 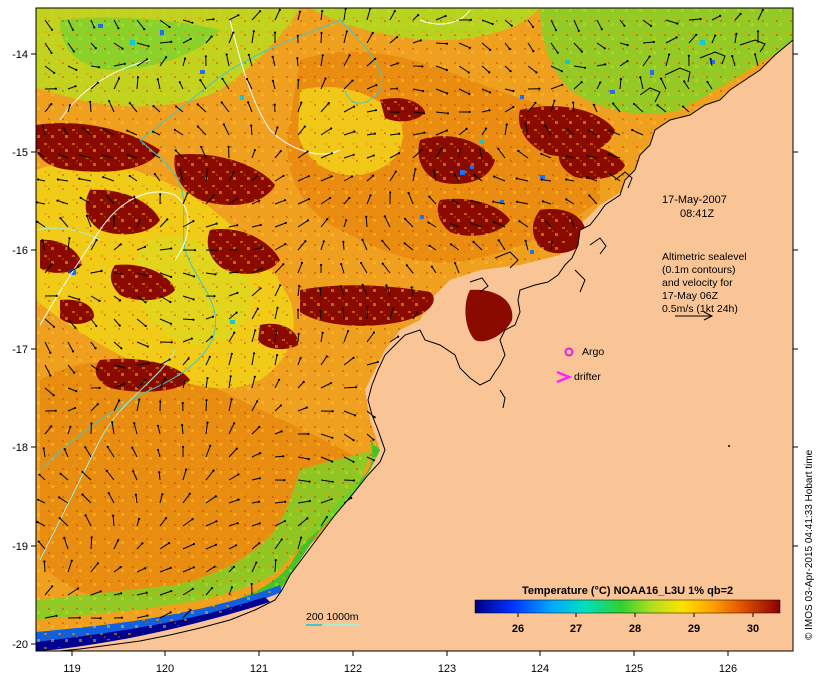 I want to click on longitude-labels: 119 120 121 122 123 124 125 126, so click(x=400, y=669).